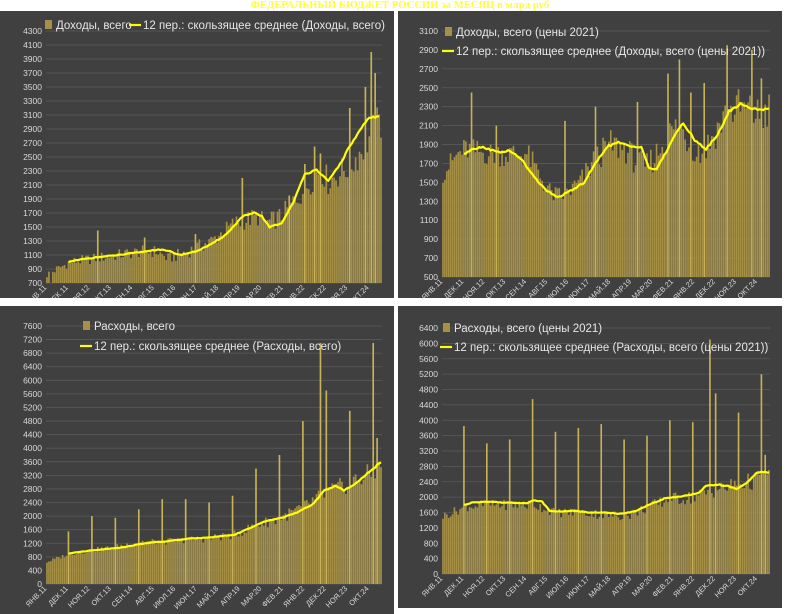  Describe the element at coordinates (428, 405) in the screenshot. I see `y-tick-label: 4400` at that location.